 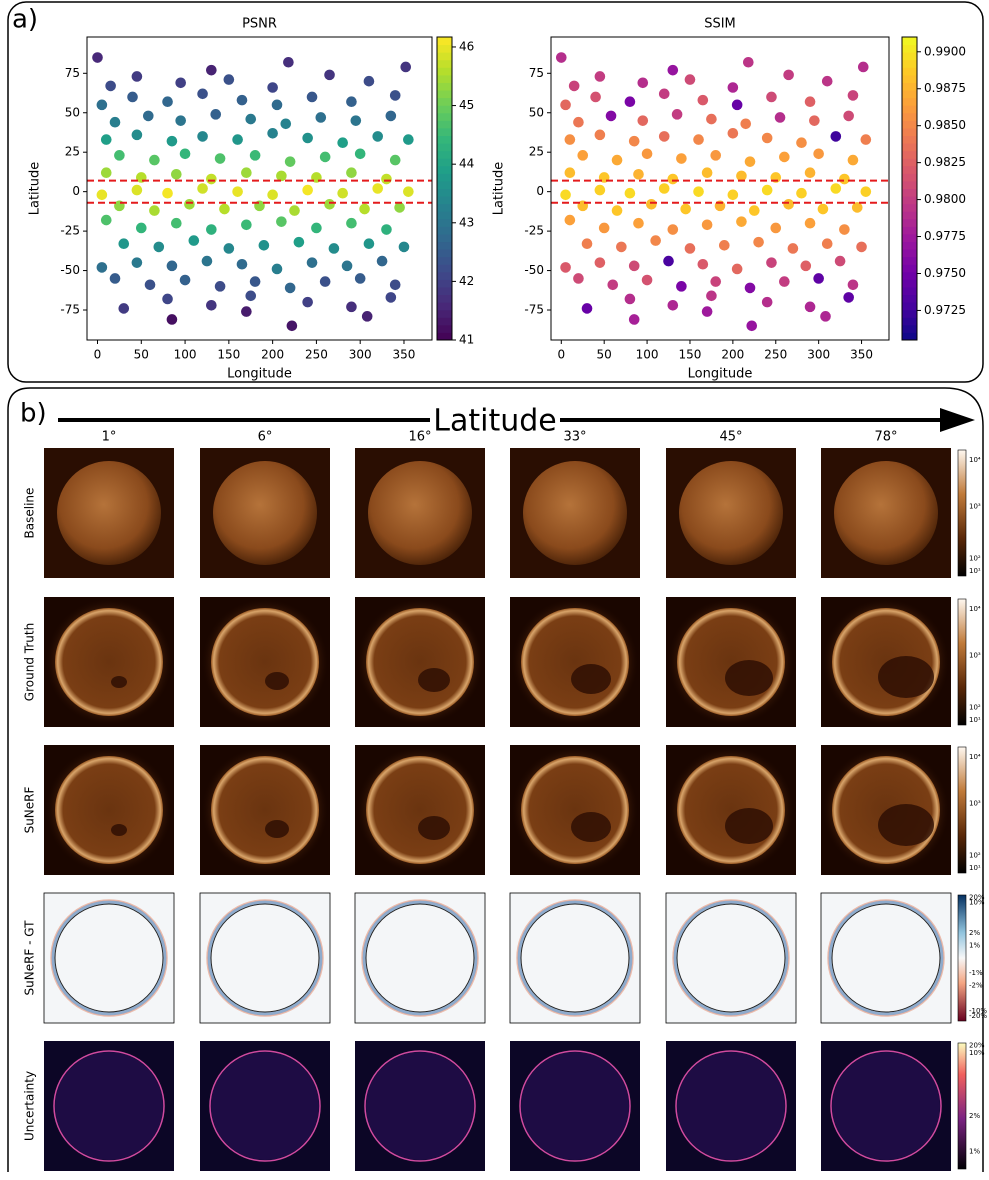 I want to click on row-label: Baseline, so click(x=30, y=513).